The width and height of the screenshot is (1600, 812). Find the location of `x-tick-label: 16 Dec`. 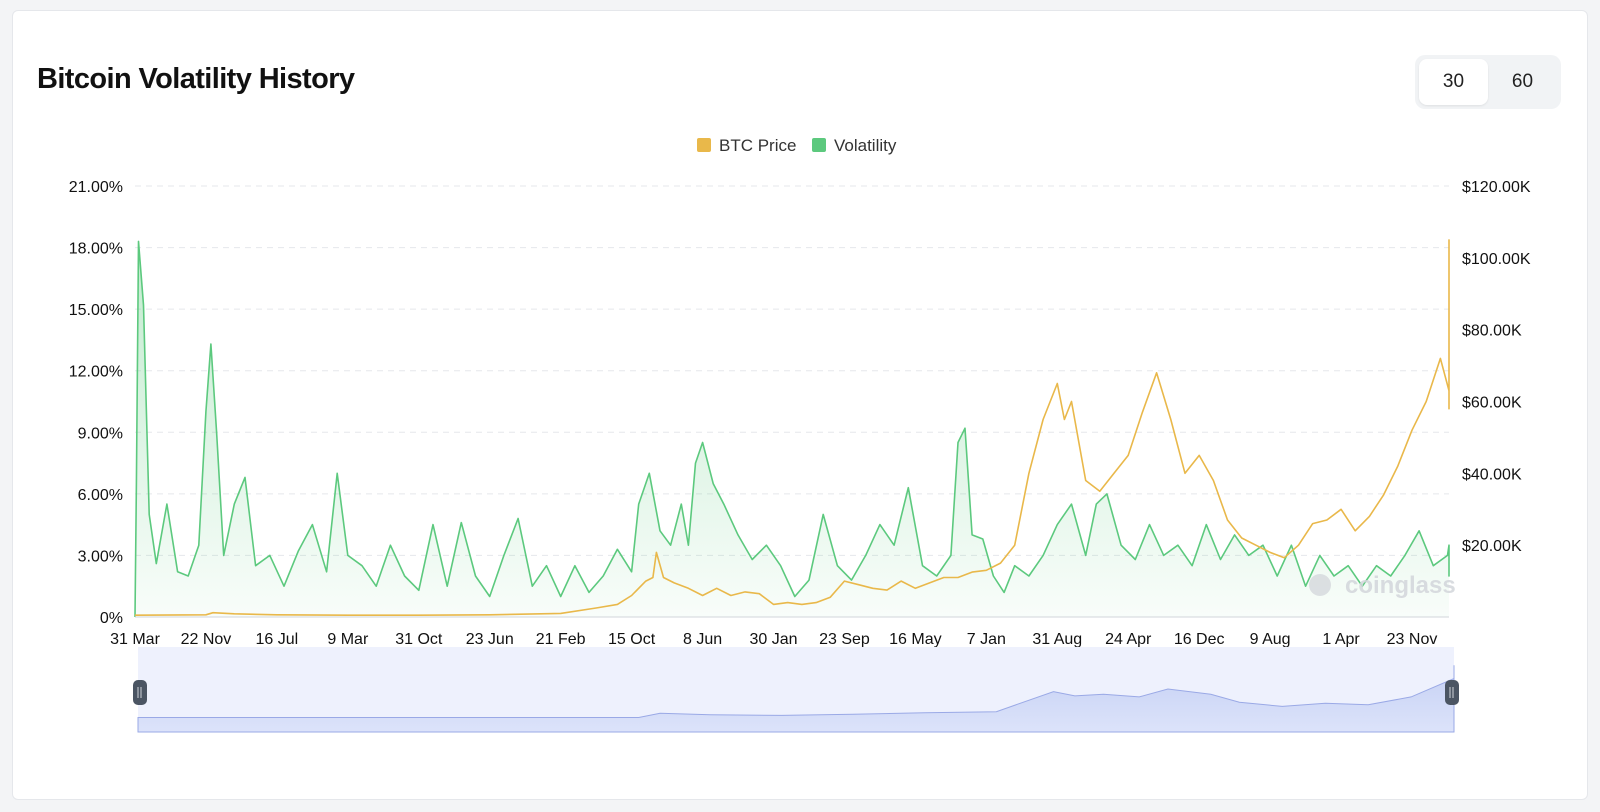

x-tick-label: 16 Dec is located at coordinates (1199, 639).